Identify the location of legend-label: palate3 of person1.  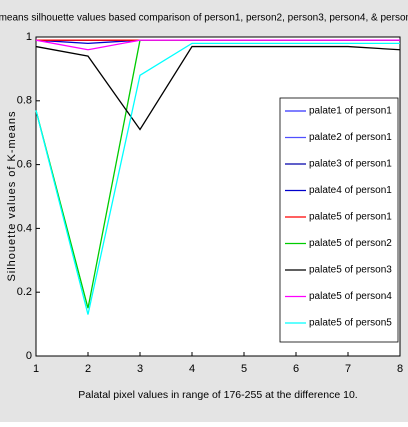
(350, 164).